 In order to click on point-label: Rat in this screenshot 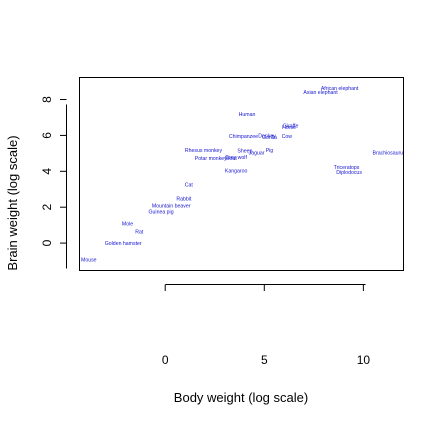, I will do `click(139, 233)`.